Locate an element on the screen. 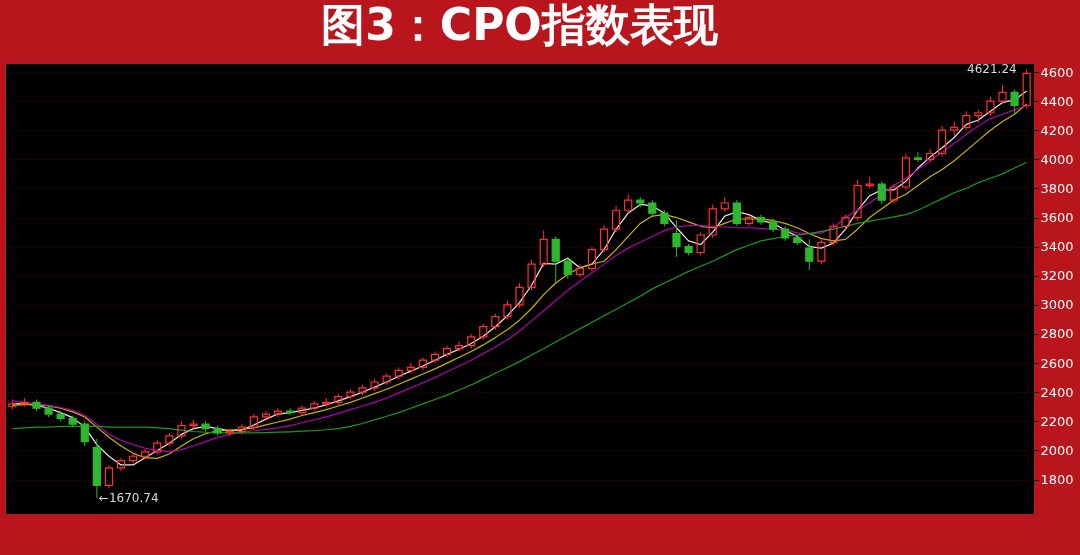 The image size is (1080, 555). annotation: 4621.24 is located at coordinates (992, 68).